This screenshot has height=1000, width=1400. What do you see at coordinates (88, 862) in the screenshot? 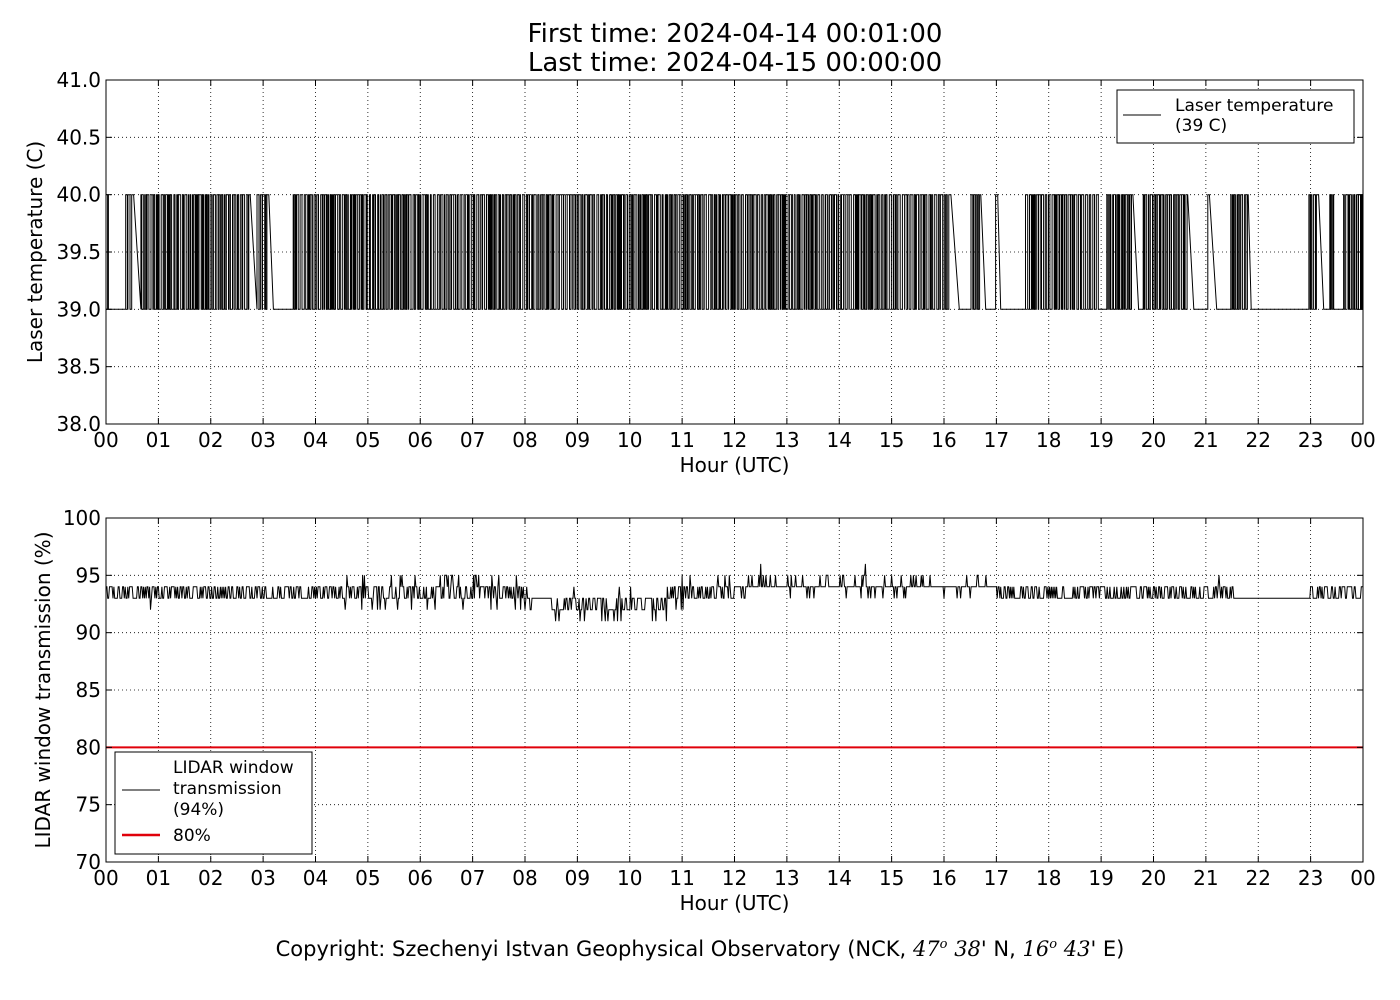
I see `y-tick-label: 70` at bounding box center [88, 862].